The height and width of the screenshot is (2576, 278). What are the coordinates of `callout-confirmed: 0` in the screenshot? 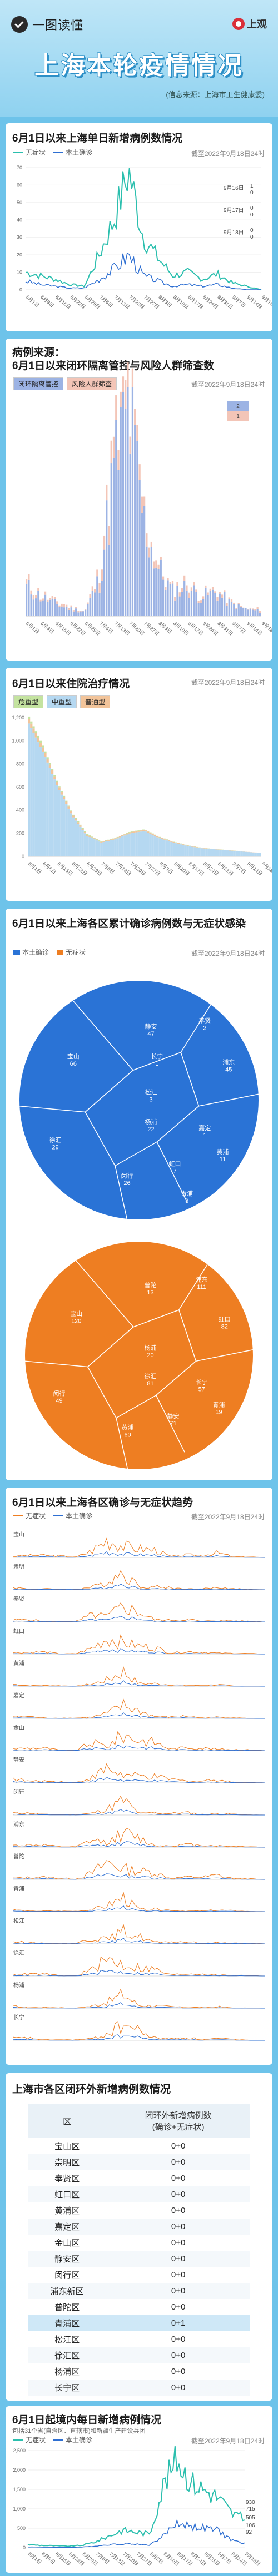 It's located at (252, 193).